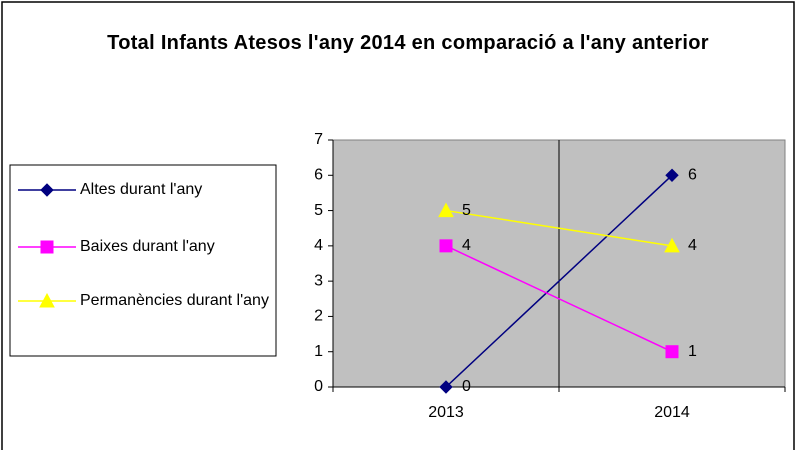 Image resolution: width=797 pixels, height=450 pixels. What do you see at coordinates (143, 260) in the screenshot?
I see `legend-box` at bounding box center [143, 260].